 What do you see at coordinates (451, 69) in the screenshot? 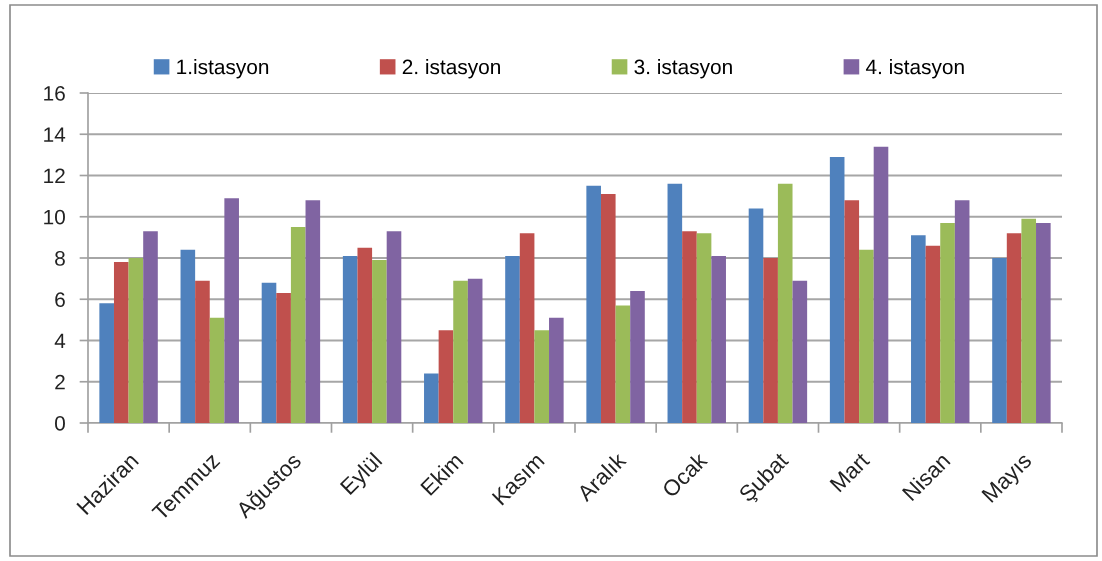
I see `legend-label: 2. istasyon` at bounding box center [451, 69].